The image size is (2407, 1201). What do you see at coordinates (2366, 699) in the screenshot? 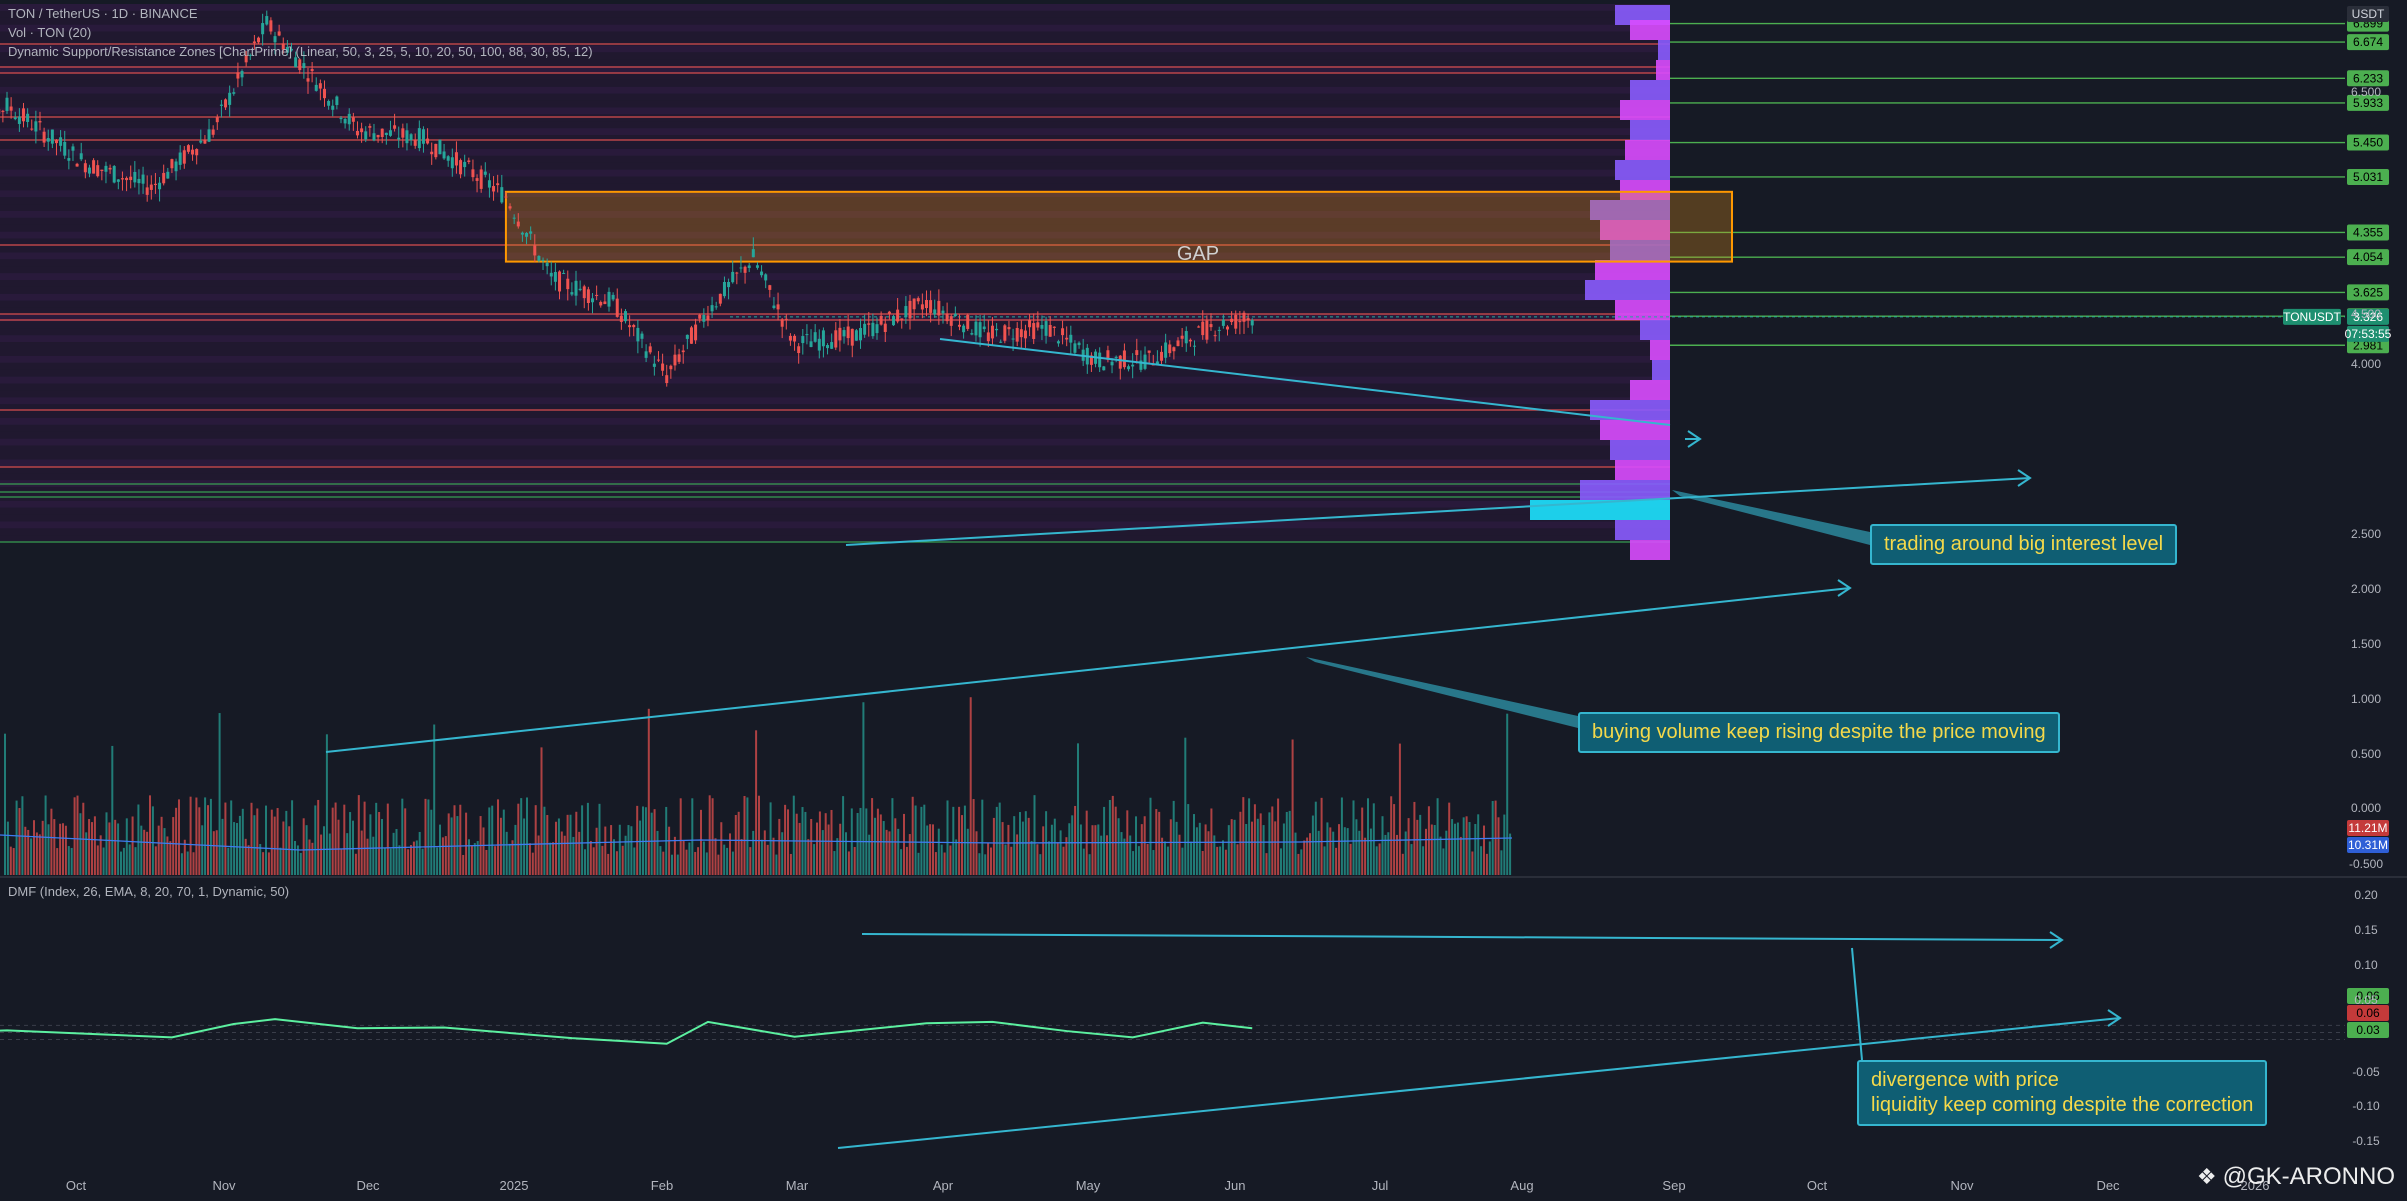
I see `y-tick-label: 1.000` at bounding box center [2366, 699].